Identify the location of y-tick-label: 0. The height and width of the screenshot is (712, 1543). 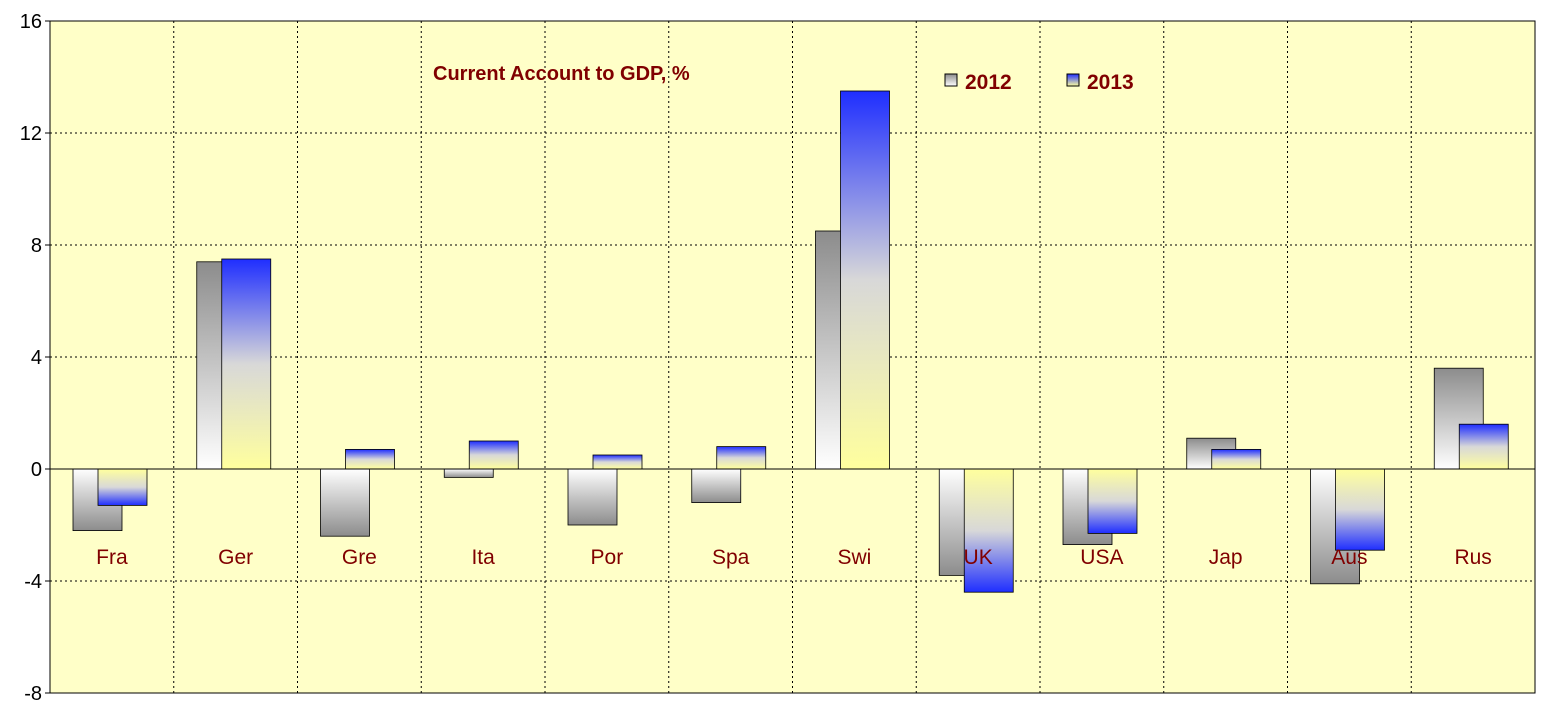
(36, 470).